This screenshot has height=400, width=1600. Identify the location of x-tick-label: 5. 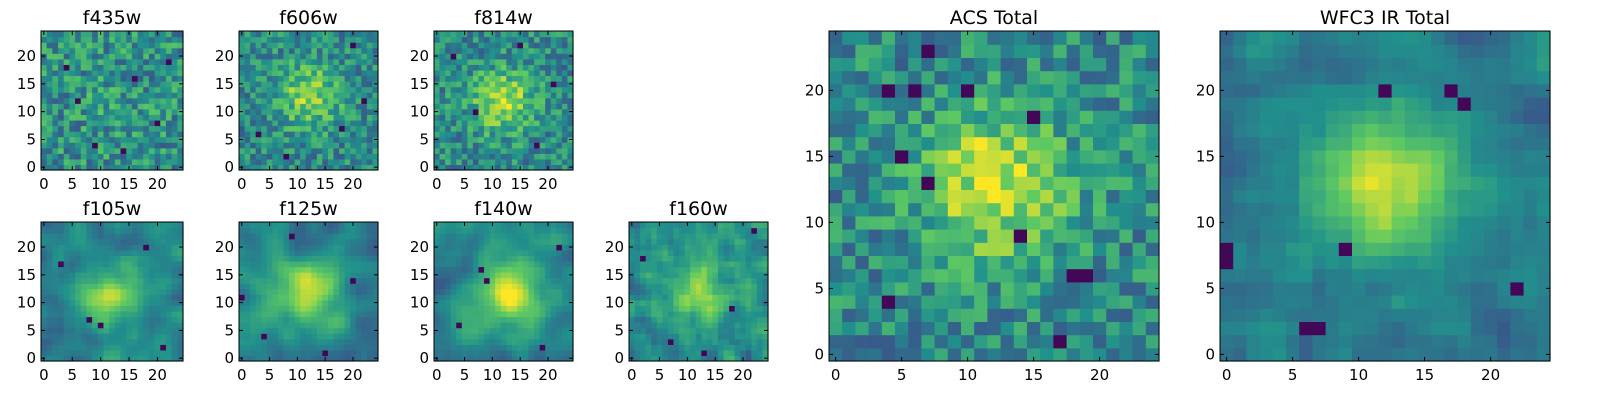
(270, 375).